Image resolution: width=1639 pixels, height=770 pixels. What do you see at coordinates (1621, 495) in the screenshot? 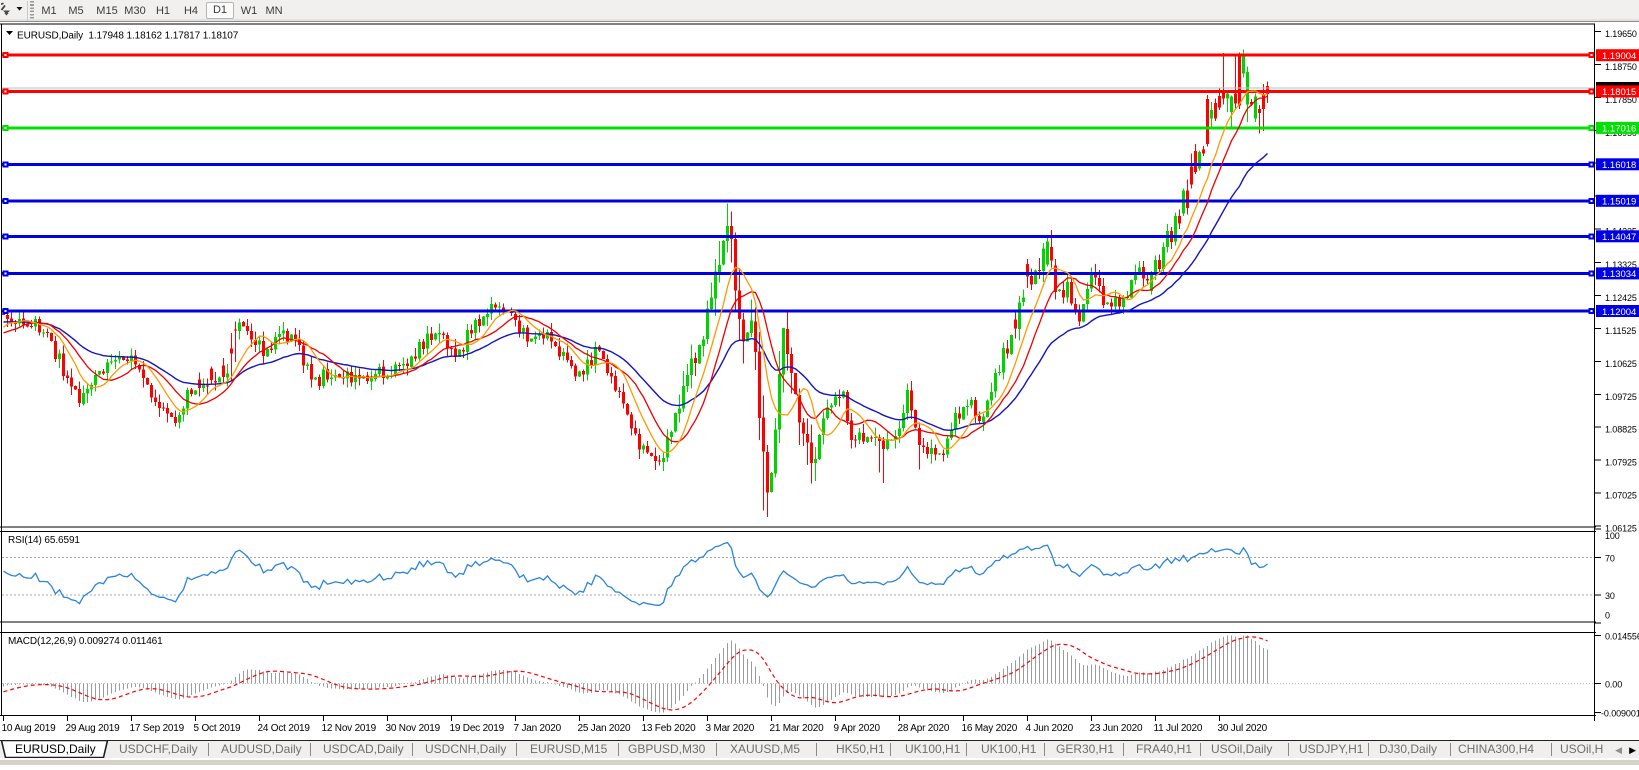
I see `svg-text: 1.07025` at bounding box center [1621, 495].